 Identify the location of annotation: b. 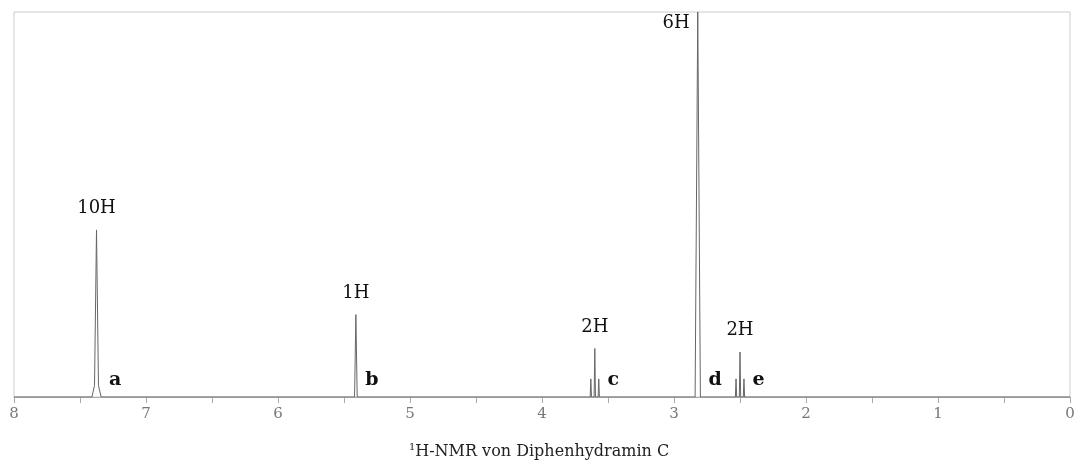
(372, 377).